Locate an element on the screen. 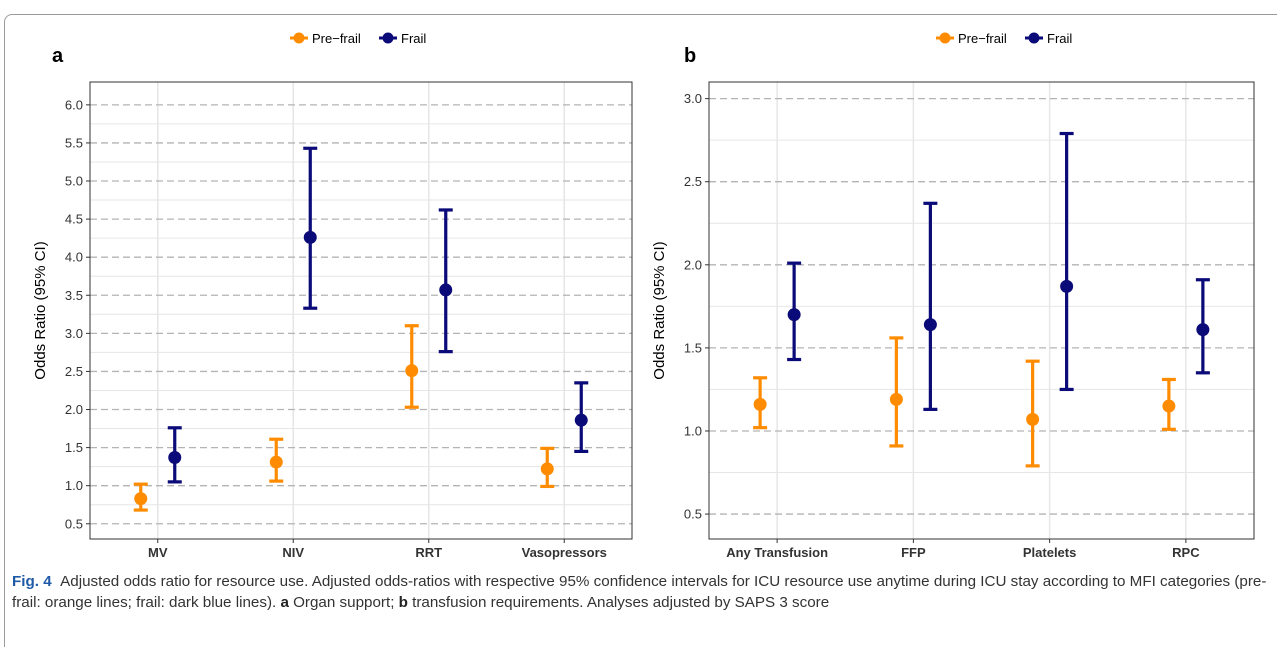  x-tick-label: RRT is located at coordinates (428, 552).